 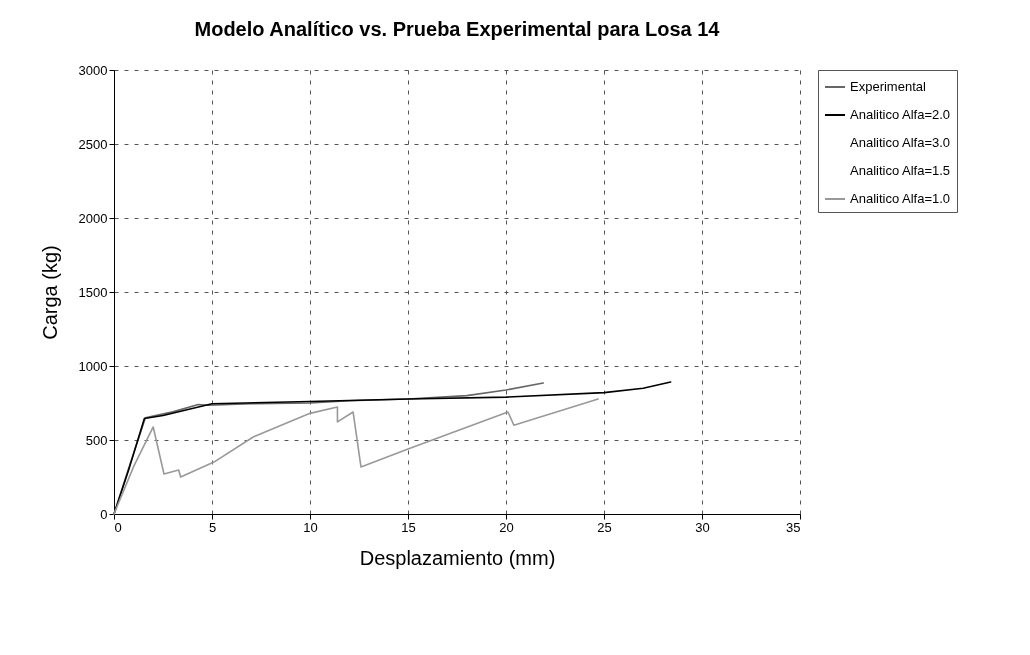 I want to click on x-tick-label: 10, so click(x=310, y=527).